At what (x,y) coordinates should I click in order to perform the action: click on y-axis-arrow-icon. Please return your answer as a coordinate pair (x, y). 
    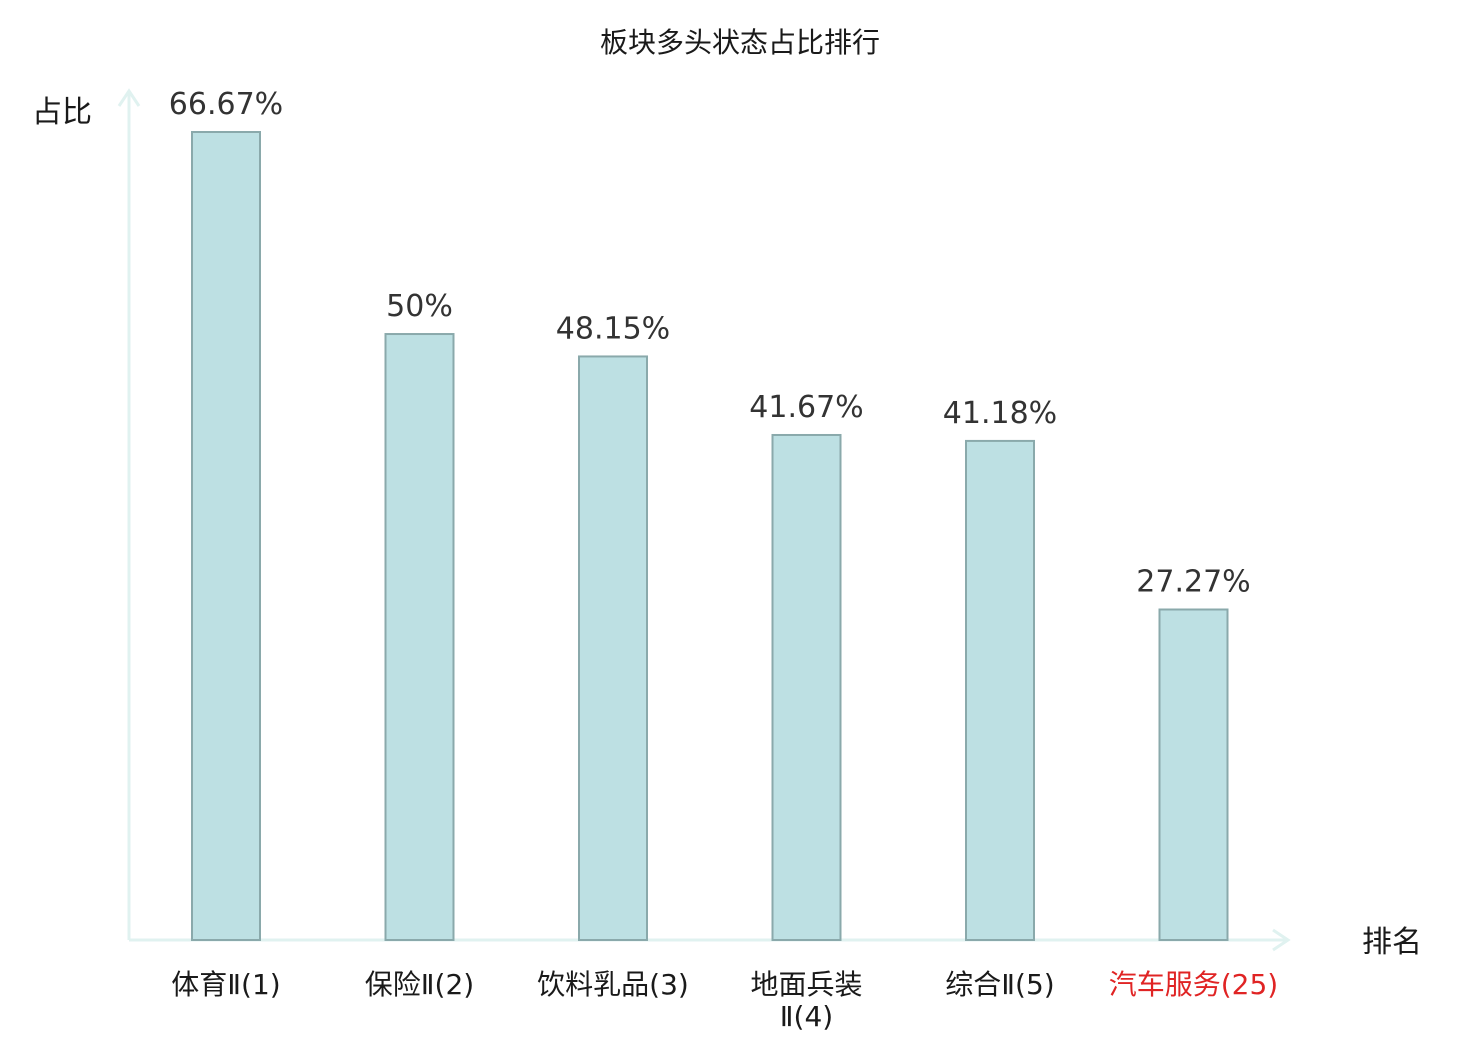
    Looking at the image, I should click on (129, 97).